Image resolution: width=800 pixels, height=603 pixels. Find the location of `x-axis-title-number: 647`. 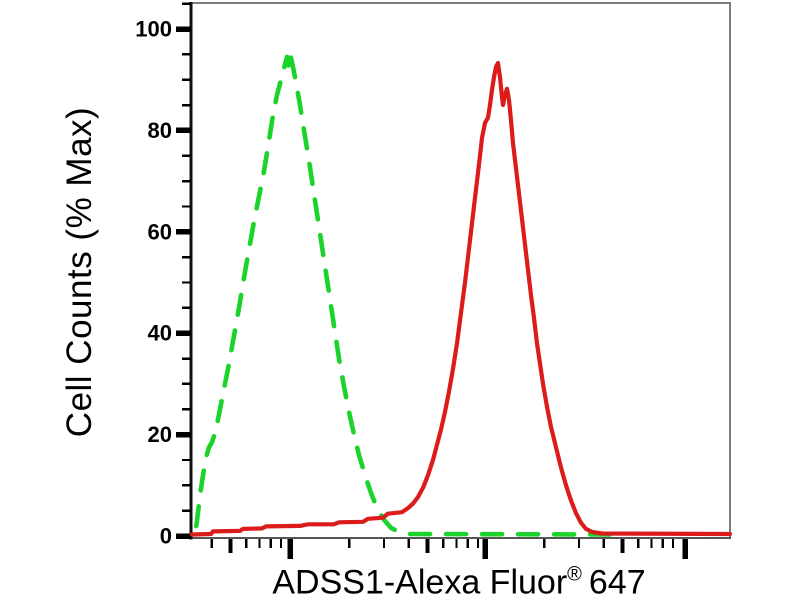

x-axis-title-number: 647 is located at coordinates (617, 582).